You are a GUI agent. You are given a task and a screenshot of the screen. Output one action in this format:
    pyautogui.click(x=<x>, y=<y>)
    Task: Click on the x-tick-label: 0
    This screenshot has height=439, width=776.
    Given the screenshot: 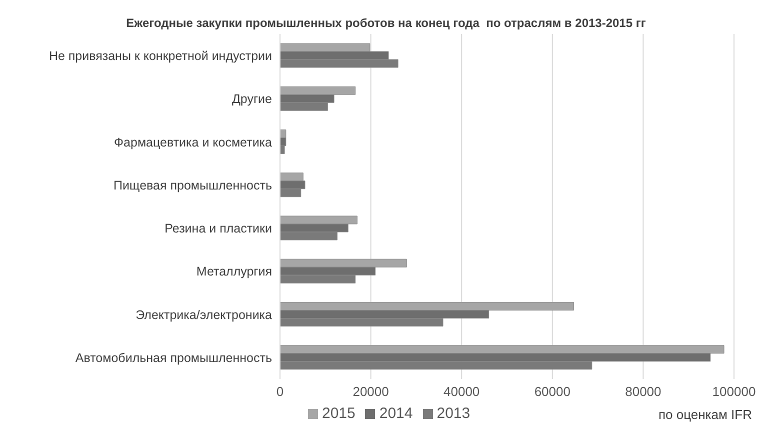 What is the action you would take?
    pyautogui.click(x=280, y=392)
    